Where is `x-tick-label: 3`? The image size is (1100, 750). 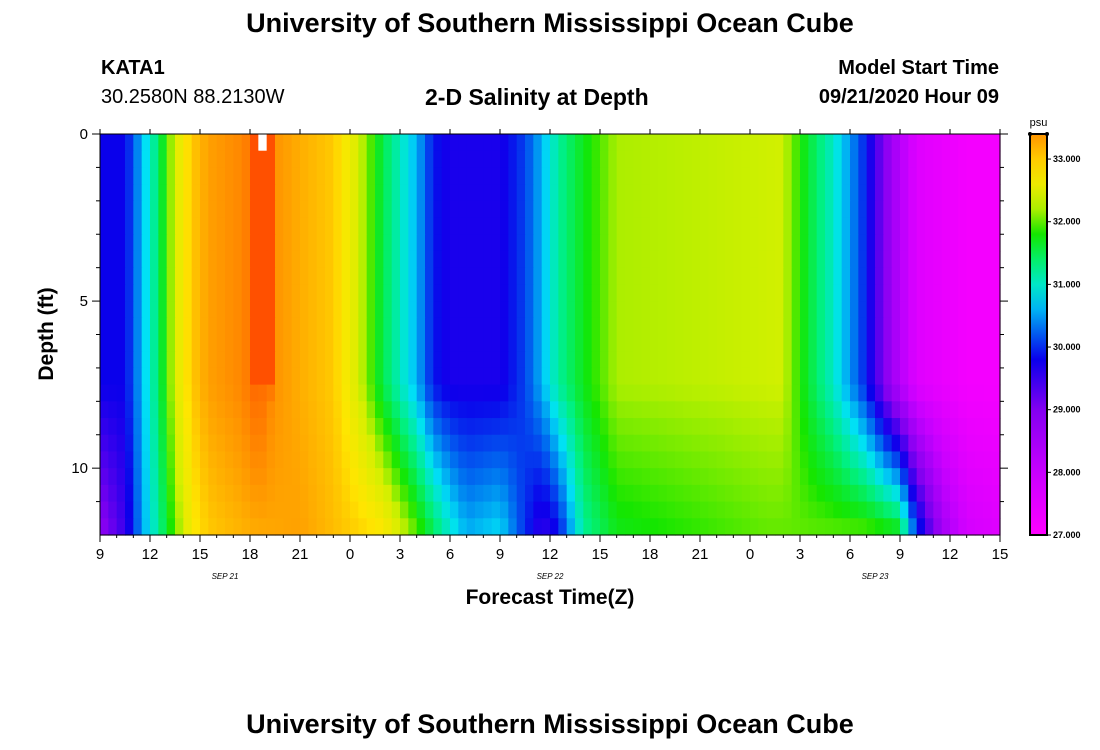 x-tick-label: 3 is located at coordinates (400, 554).